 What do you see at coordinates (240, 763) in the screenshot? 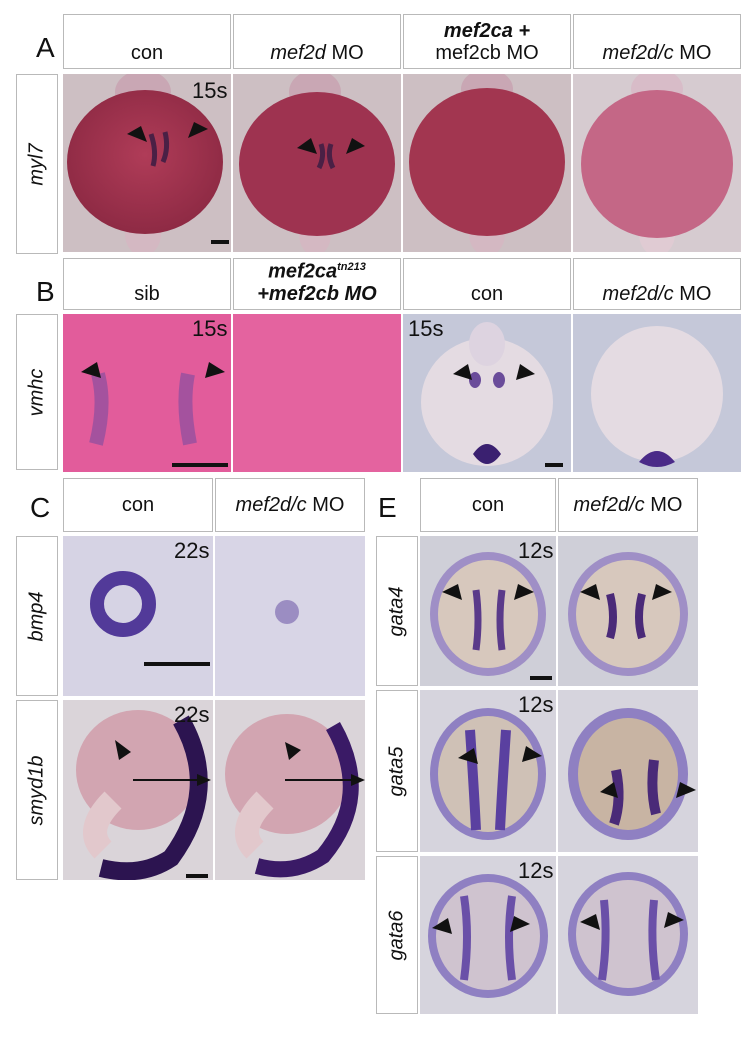
I see `arrows-d` at bounding box center [240, 763].